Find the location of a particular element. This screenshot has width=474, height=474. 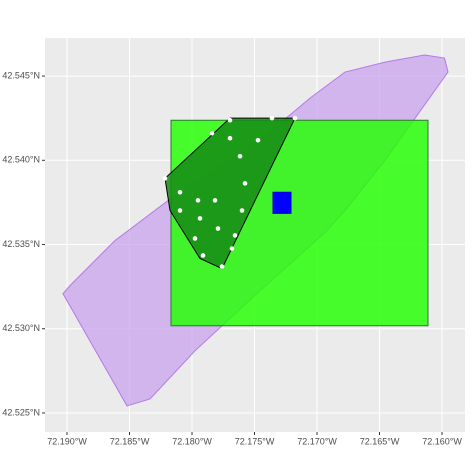

x-tick-label: 72.190°W is located at coordinates (67, 441).